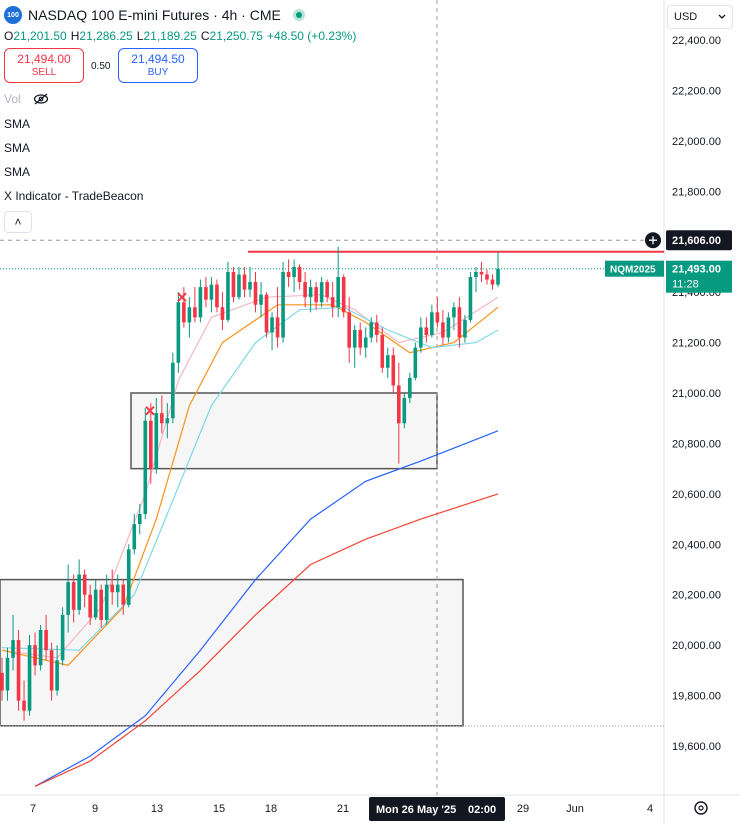 The image size is (740, 824). Describe the element at coordinates (696, 646) in the screenshot. I see `price-tick-label: 20,000.00` at that location.